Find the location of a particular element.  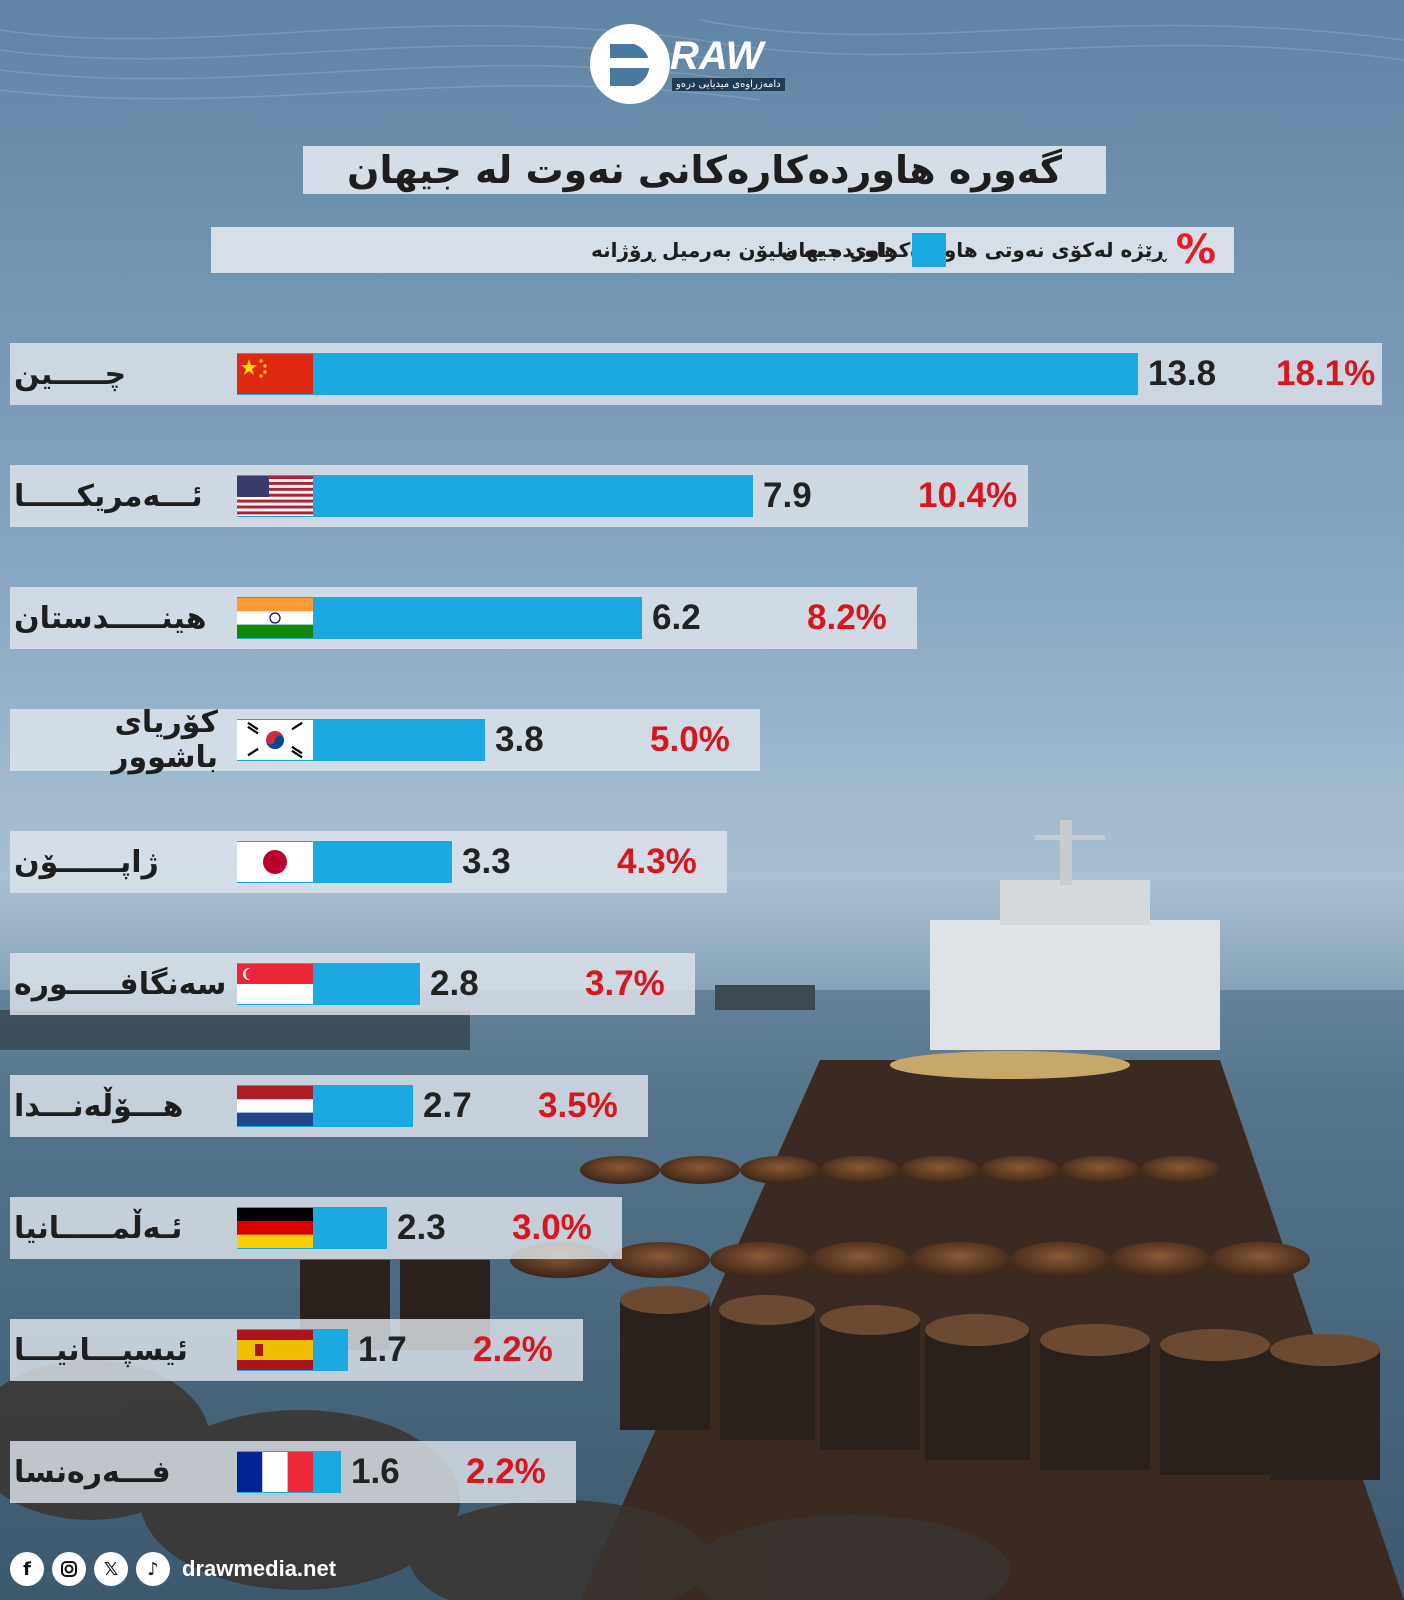

instagram-icon is located at coordinates (69, 1569).